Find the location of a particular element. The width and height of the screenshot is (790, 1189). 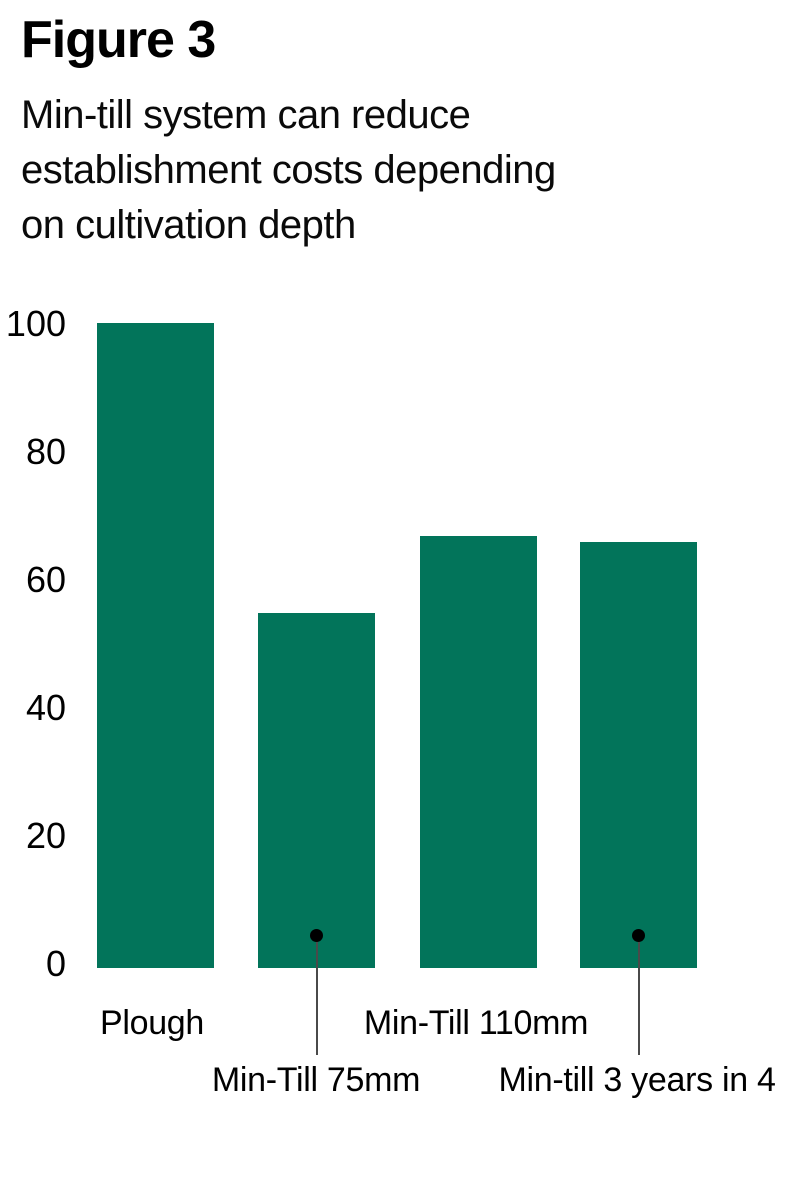

subtitle-line-1: Min-till system can reduce is located at coordinates (246, 115).